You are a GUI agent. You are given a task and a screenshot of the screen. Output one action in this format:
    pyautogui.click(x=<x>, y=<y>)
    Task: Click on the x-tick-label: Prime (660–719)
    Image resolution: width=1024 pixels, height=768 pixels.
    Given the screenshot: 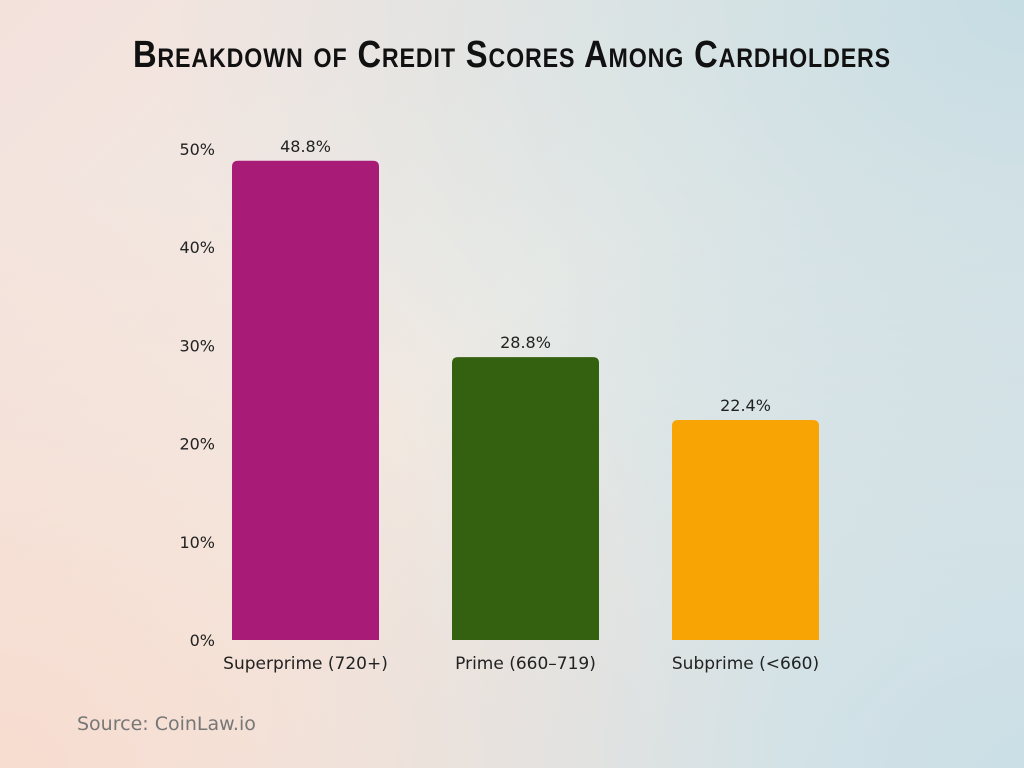 What is the action you would take?
    pyautogui.click(x=525, y=664)
    